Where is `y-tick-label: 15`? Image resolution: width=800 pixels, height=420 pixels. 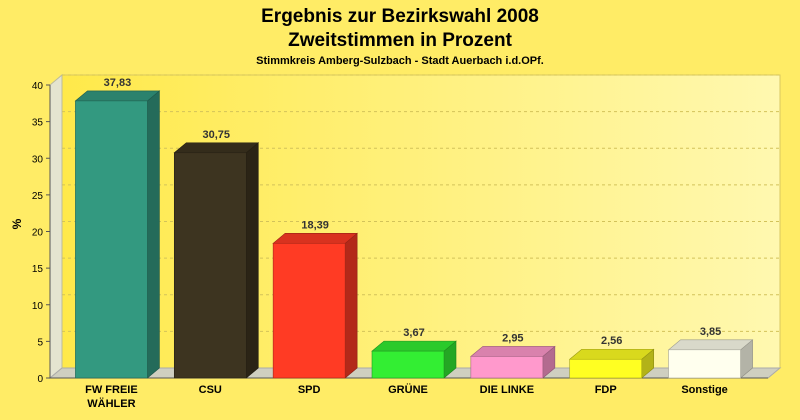 y-tick-label: 15 is located at coordinates (38, 269).